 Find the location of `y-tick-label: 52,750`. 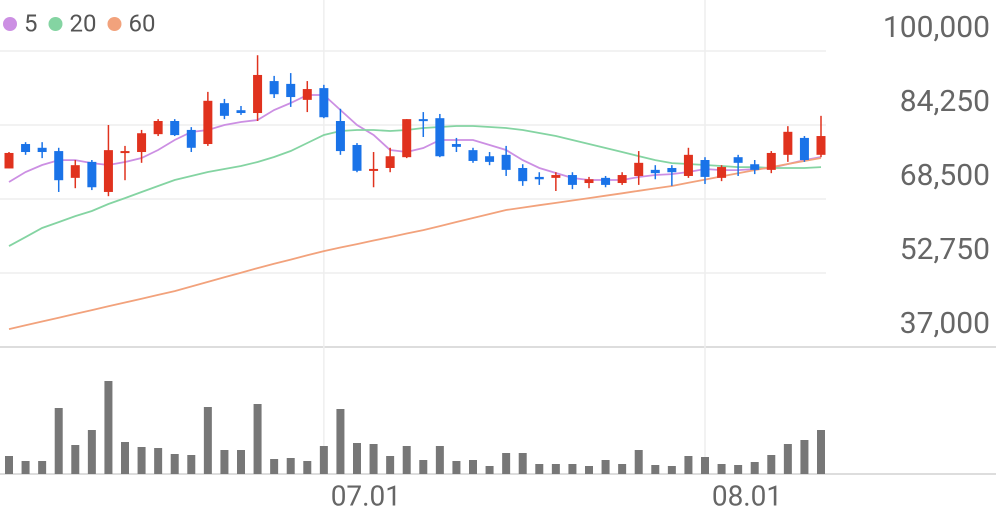

y-tick-label: 52,750 is located at coordinates (945, 249).